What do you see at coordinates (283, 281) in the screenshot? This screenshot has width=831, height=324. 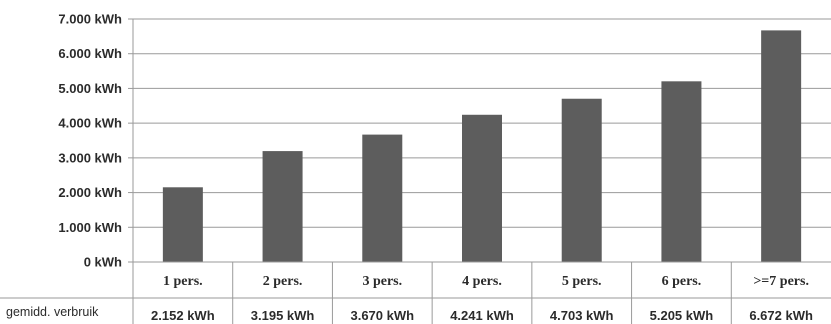 I see `category-label: 2 pers.` at bounding box center [283, 281].